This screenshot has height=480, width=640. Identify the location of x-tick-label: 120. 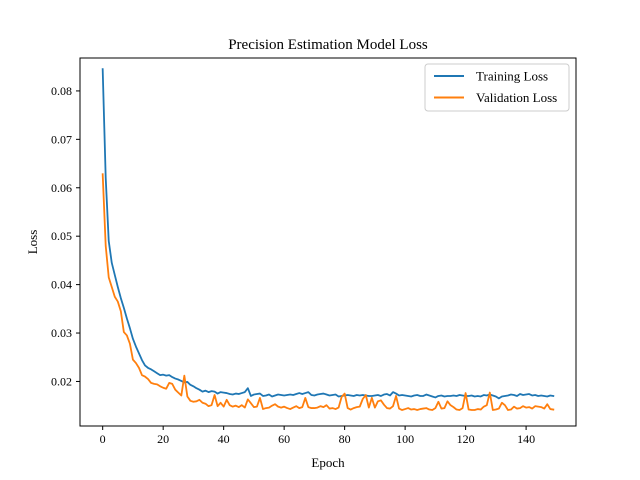
(466, 439).